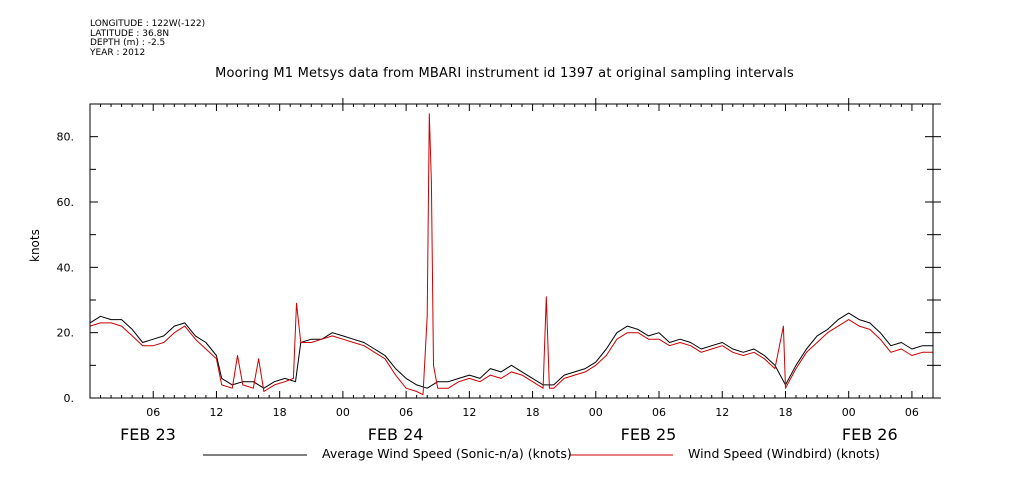  What do you see at coordinates (784, 453) in the screenshot?
I see `legend-entry-windbird: Wind Speed (Windbird) (knots)` at bounding box center [784, 453].